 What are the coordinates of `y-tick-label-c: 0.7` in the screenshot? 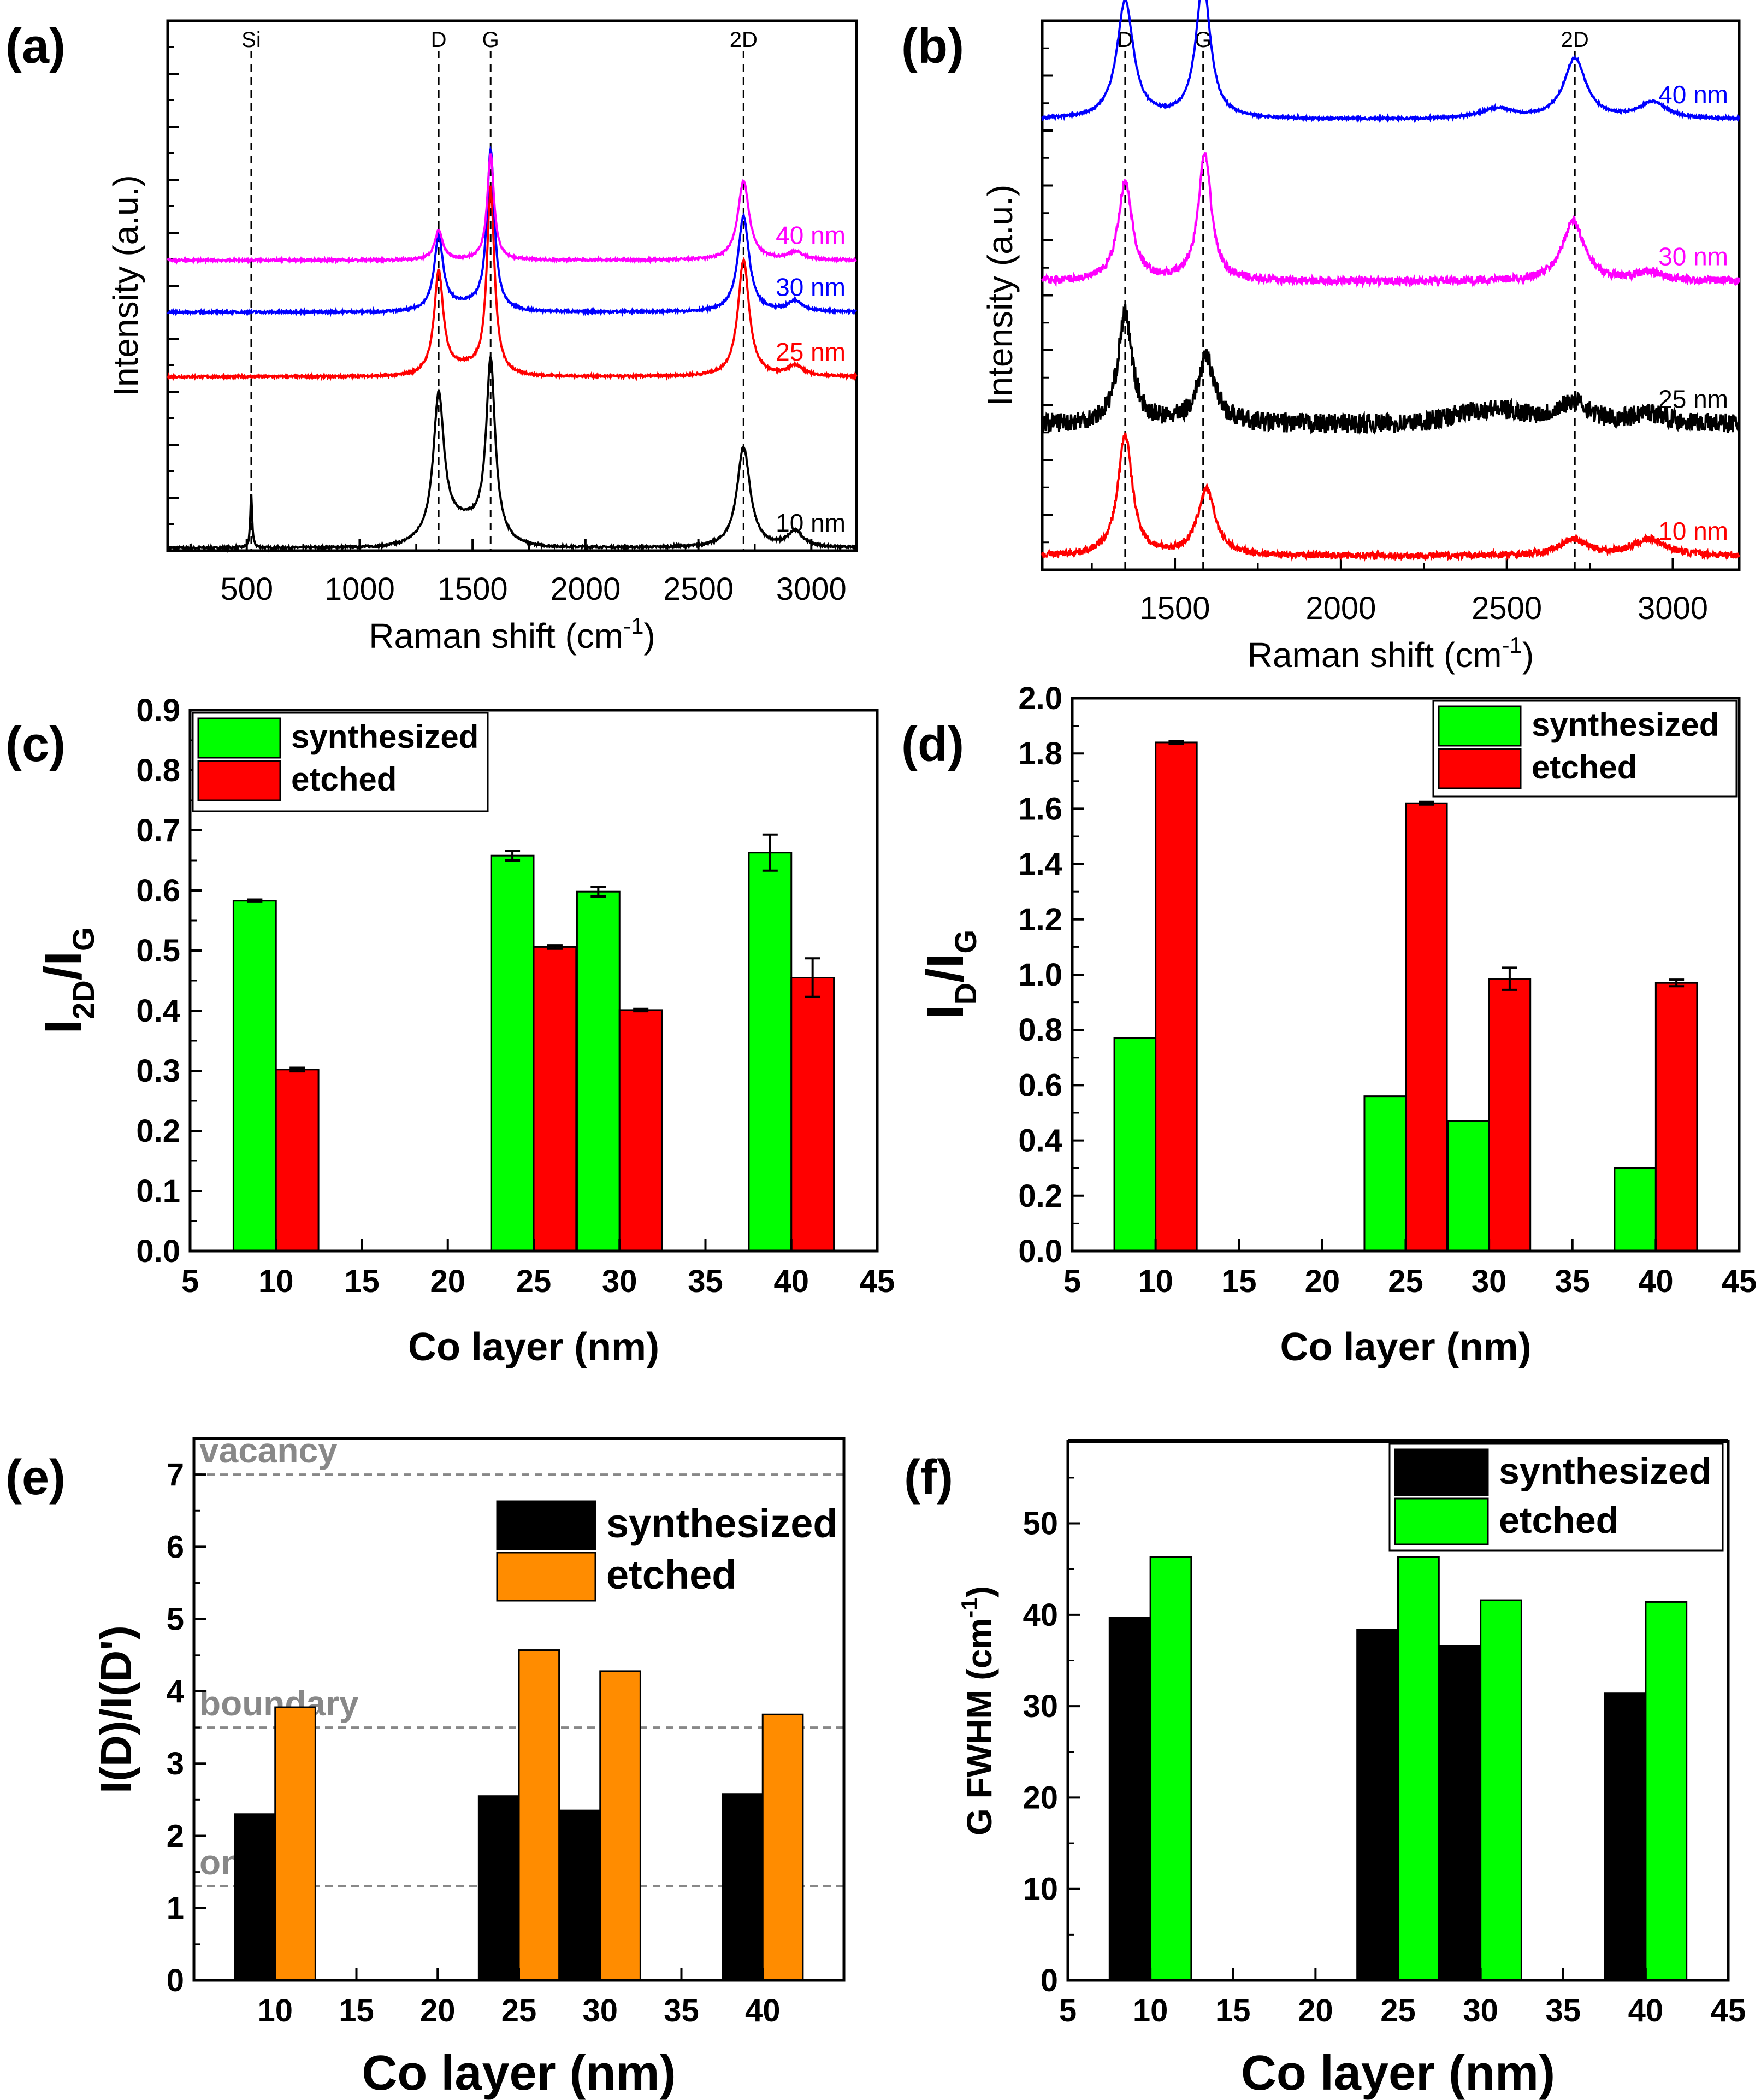 It's located at (158, 830).